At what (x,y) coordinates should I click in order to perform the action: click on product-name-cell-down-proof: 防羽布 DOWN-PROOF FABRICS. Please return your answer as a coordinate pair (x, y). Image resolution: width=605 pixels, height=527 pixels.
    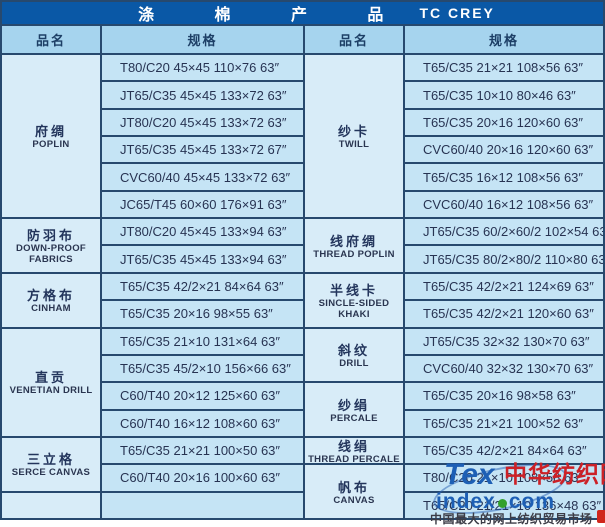
    Looking at the image, I should click on (51, 245).